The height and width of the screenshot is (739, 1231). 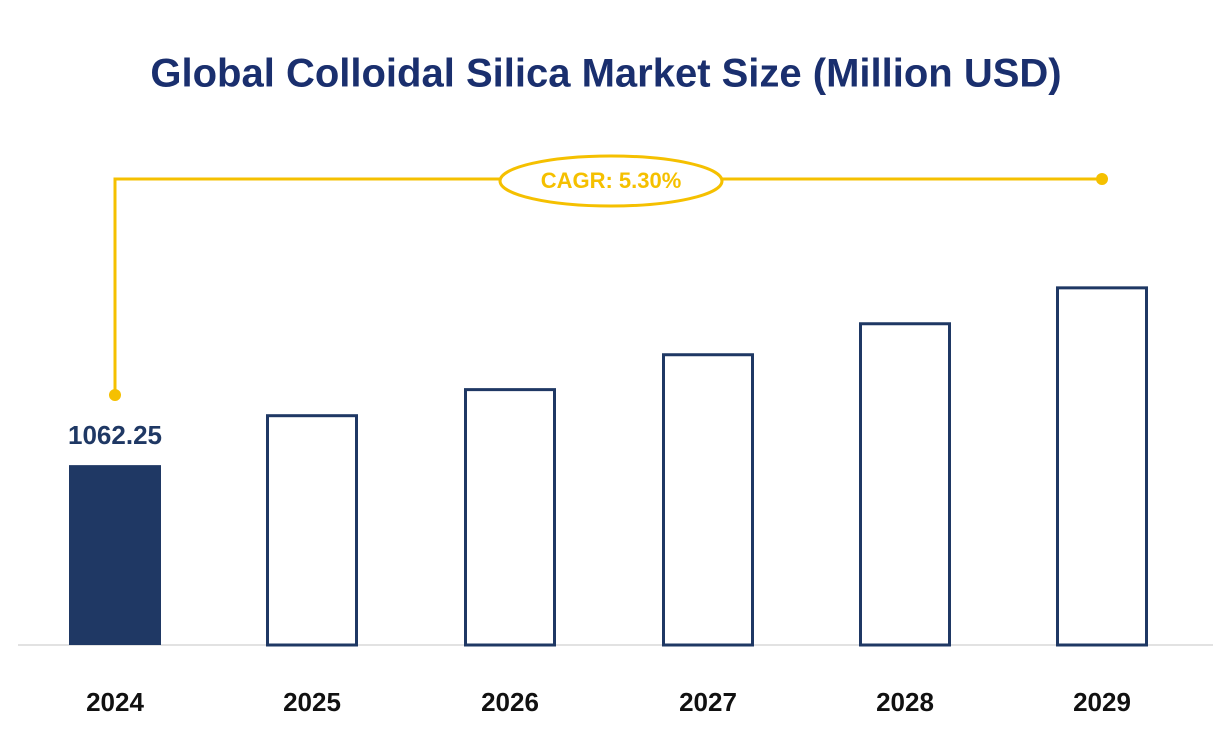 I want to click on x-tick-label: 2028, so click(x=905, y=702).